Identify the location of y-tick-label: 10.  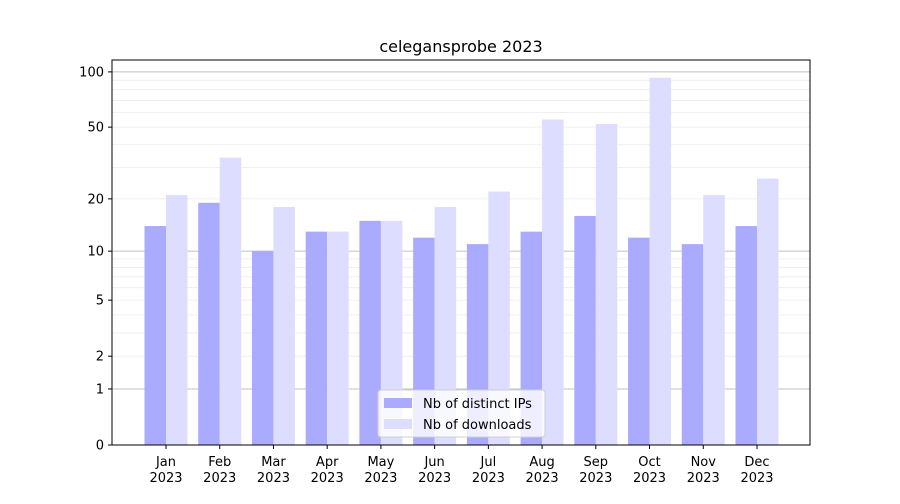
(95, 252).